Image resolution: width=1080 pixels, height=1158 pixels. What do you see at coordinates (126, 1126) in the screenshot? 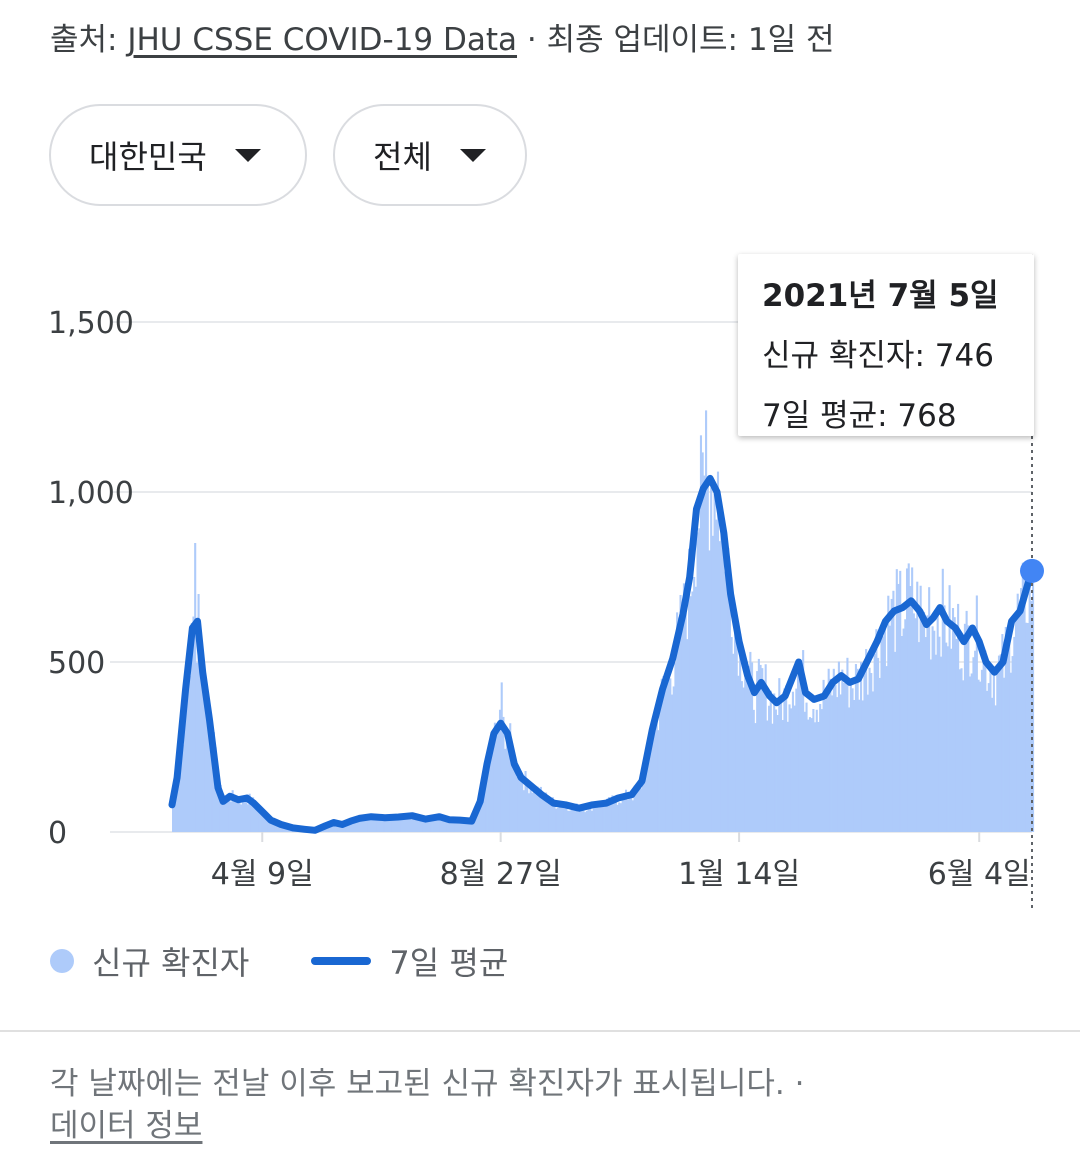
I see `data-info-link: 데이터 정보` at bounding box center [126, 1126].